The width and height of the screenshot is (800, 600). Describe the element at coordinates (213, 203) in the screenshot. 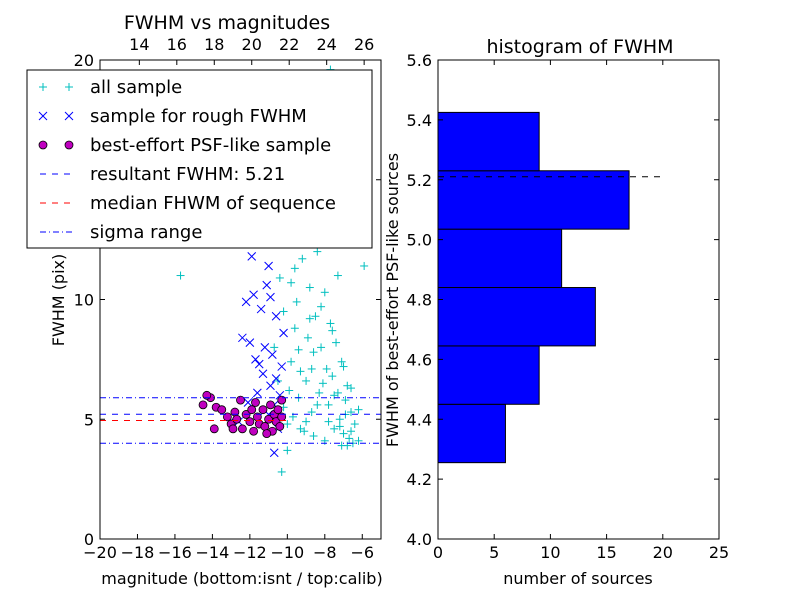

I see `legend-label: median FHWM of sequence` at that location.